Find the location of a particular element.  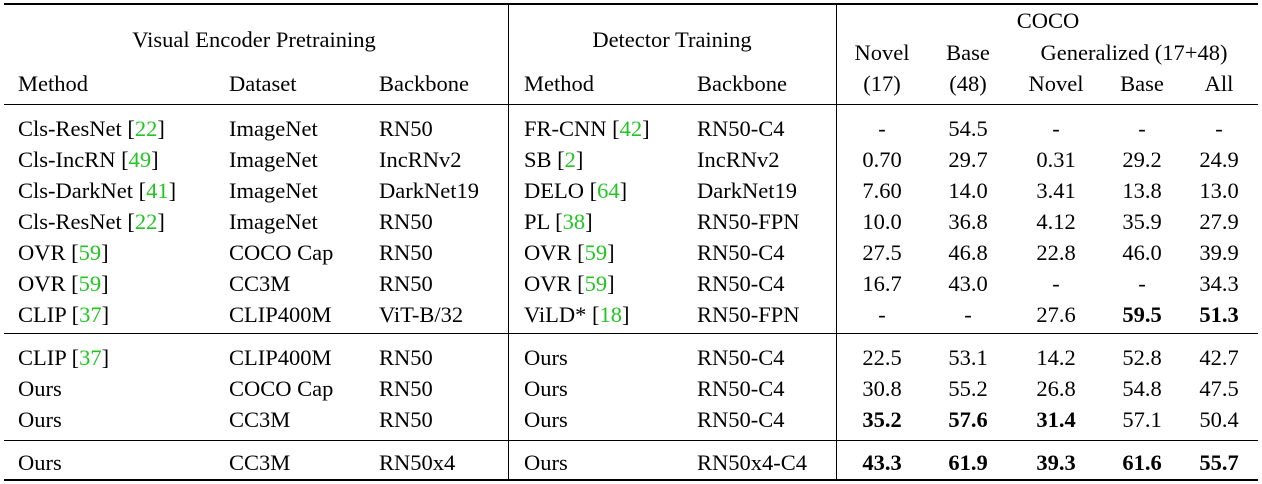

coco-novel-17: 0.70 is located at coordinates (882, 159).